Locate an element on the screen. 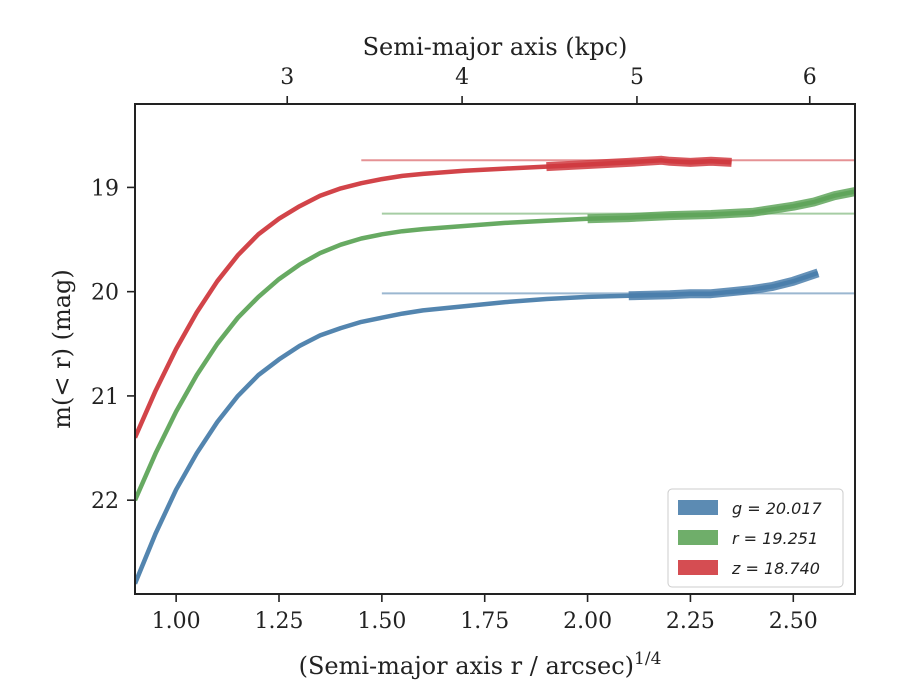  top-axis-title: Semi-major axis (kpc) is located at coordinates (495, 47).